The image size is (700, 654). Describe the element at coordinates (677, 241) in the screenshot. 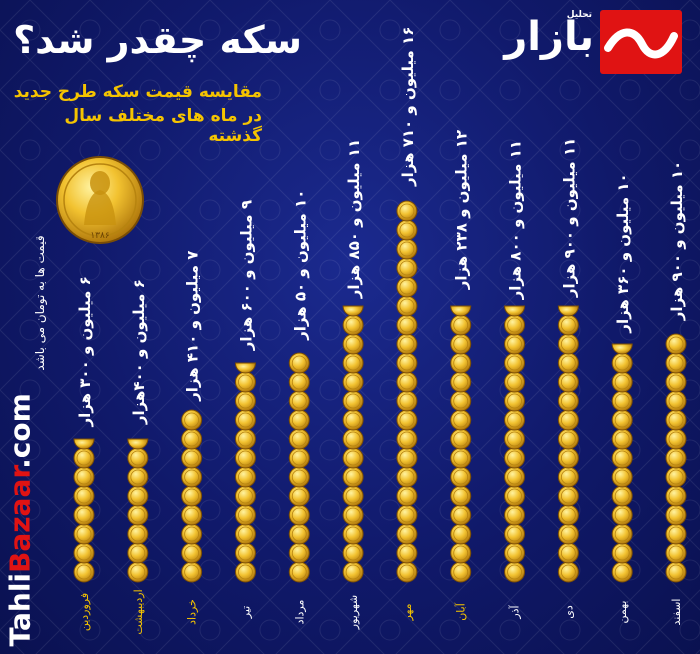

I see `value-label: ۱۰ میلیون و ۹۰۰ هزار` at that location.